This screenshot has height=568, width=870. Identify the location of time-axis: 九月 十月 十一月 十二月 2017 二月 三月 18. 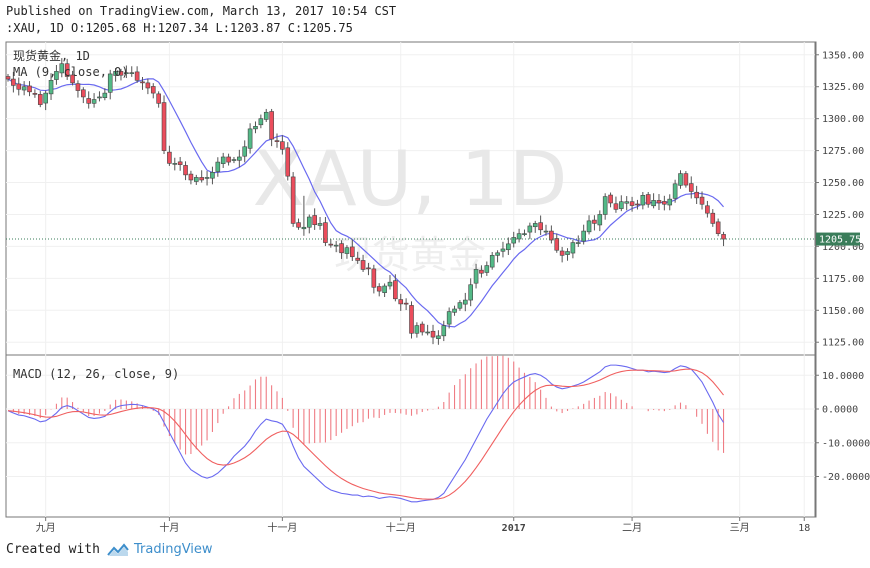
(423, 525).